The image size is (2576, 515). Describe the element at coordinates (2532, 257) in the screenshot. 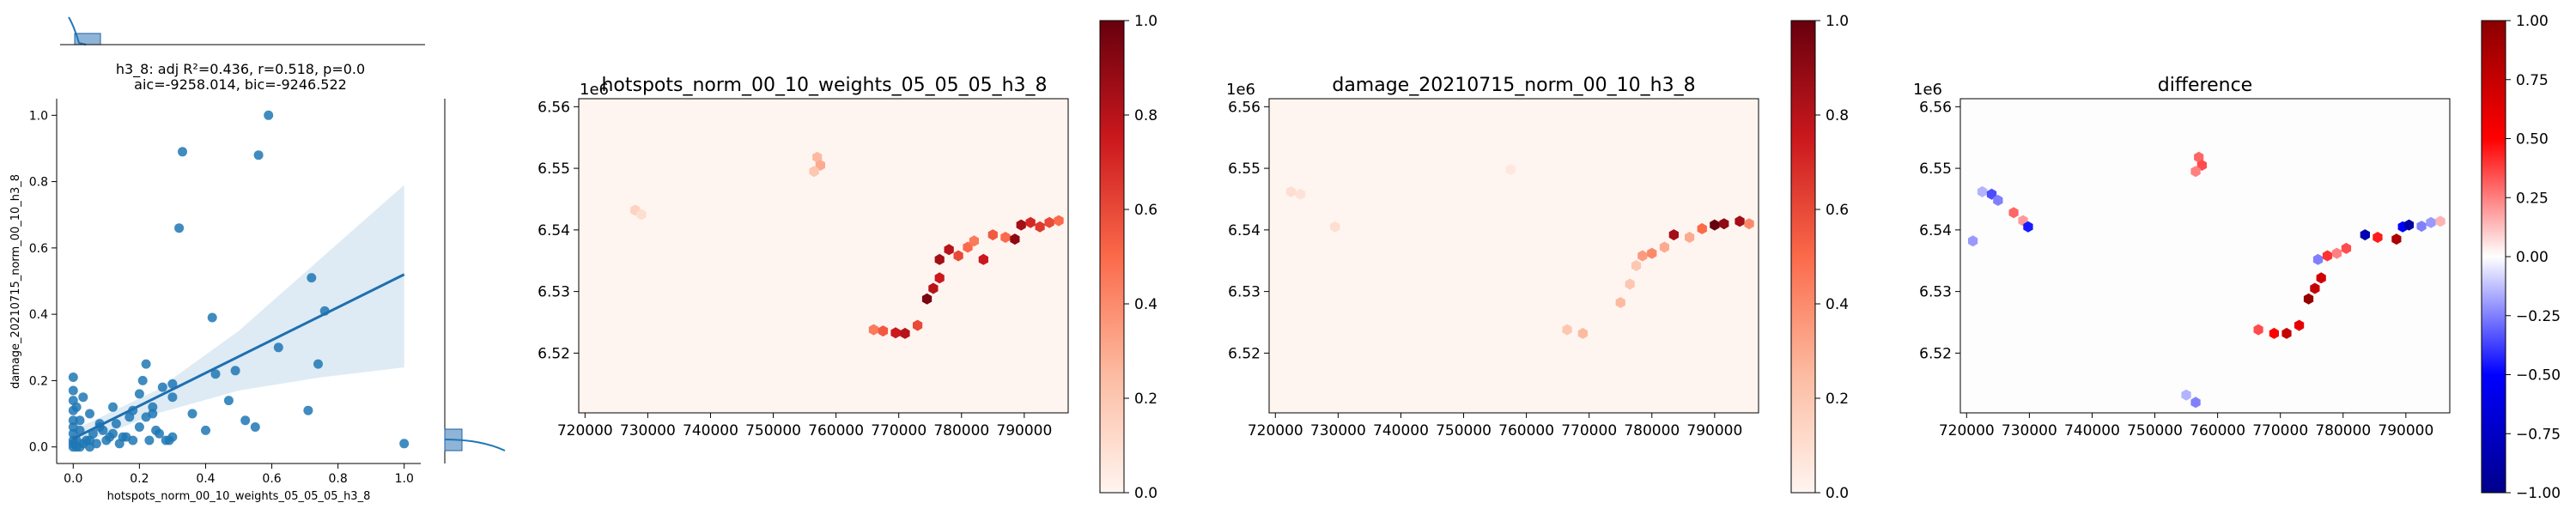

I see `colorbar-tick-label: 0.00` at that location.